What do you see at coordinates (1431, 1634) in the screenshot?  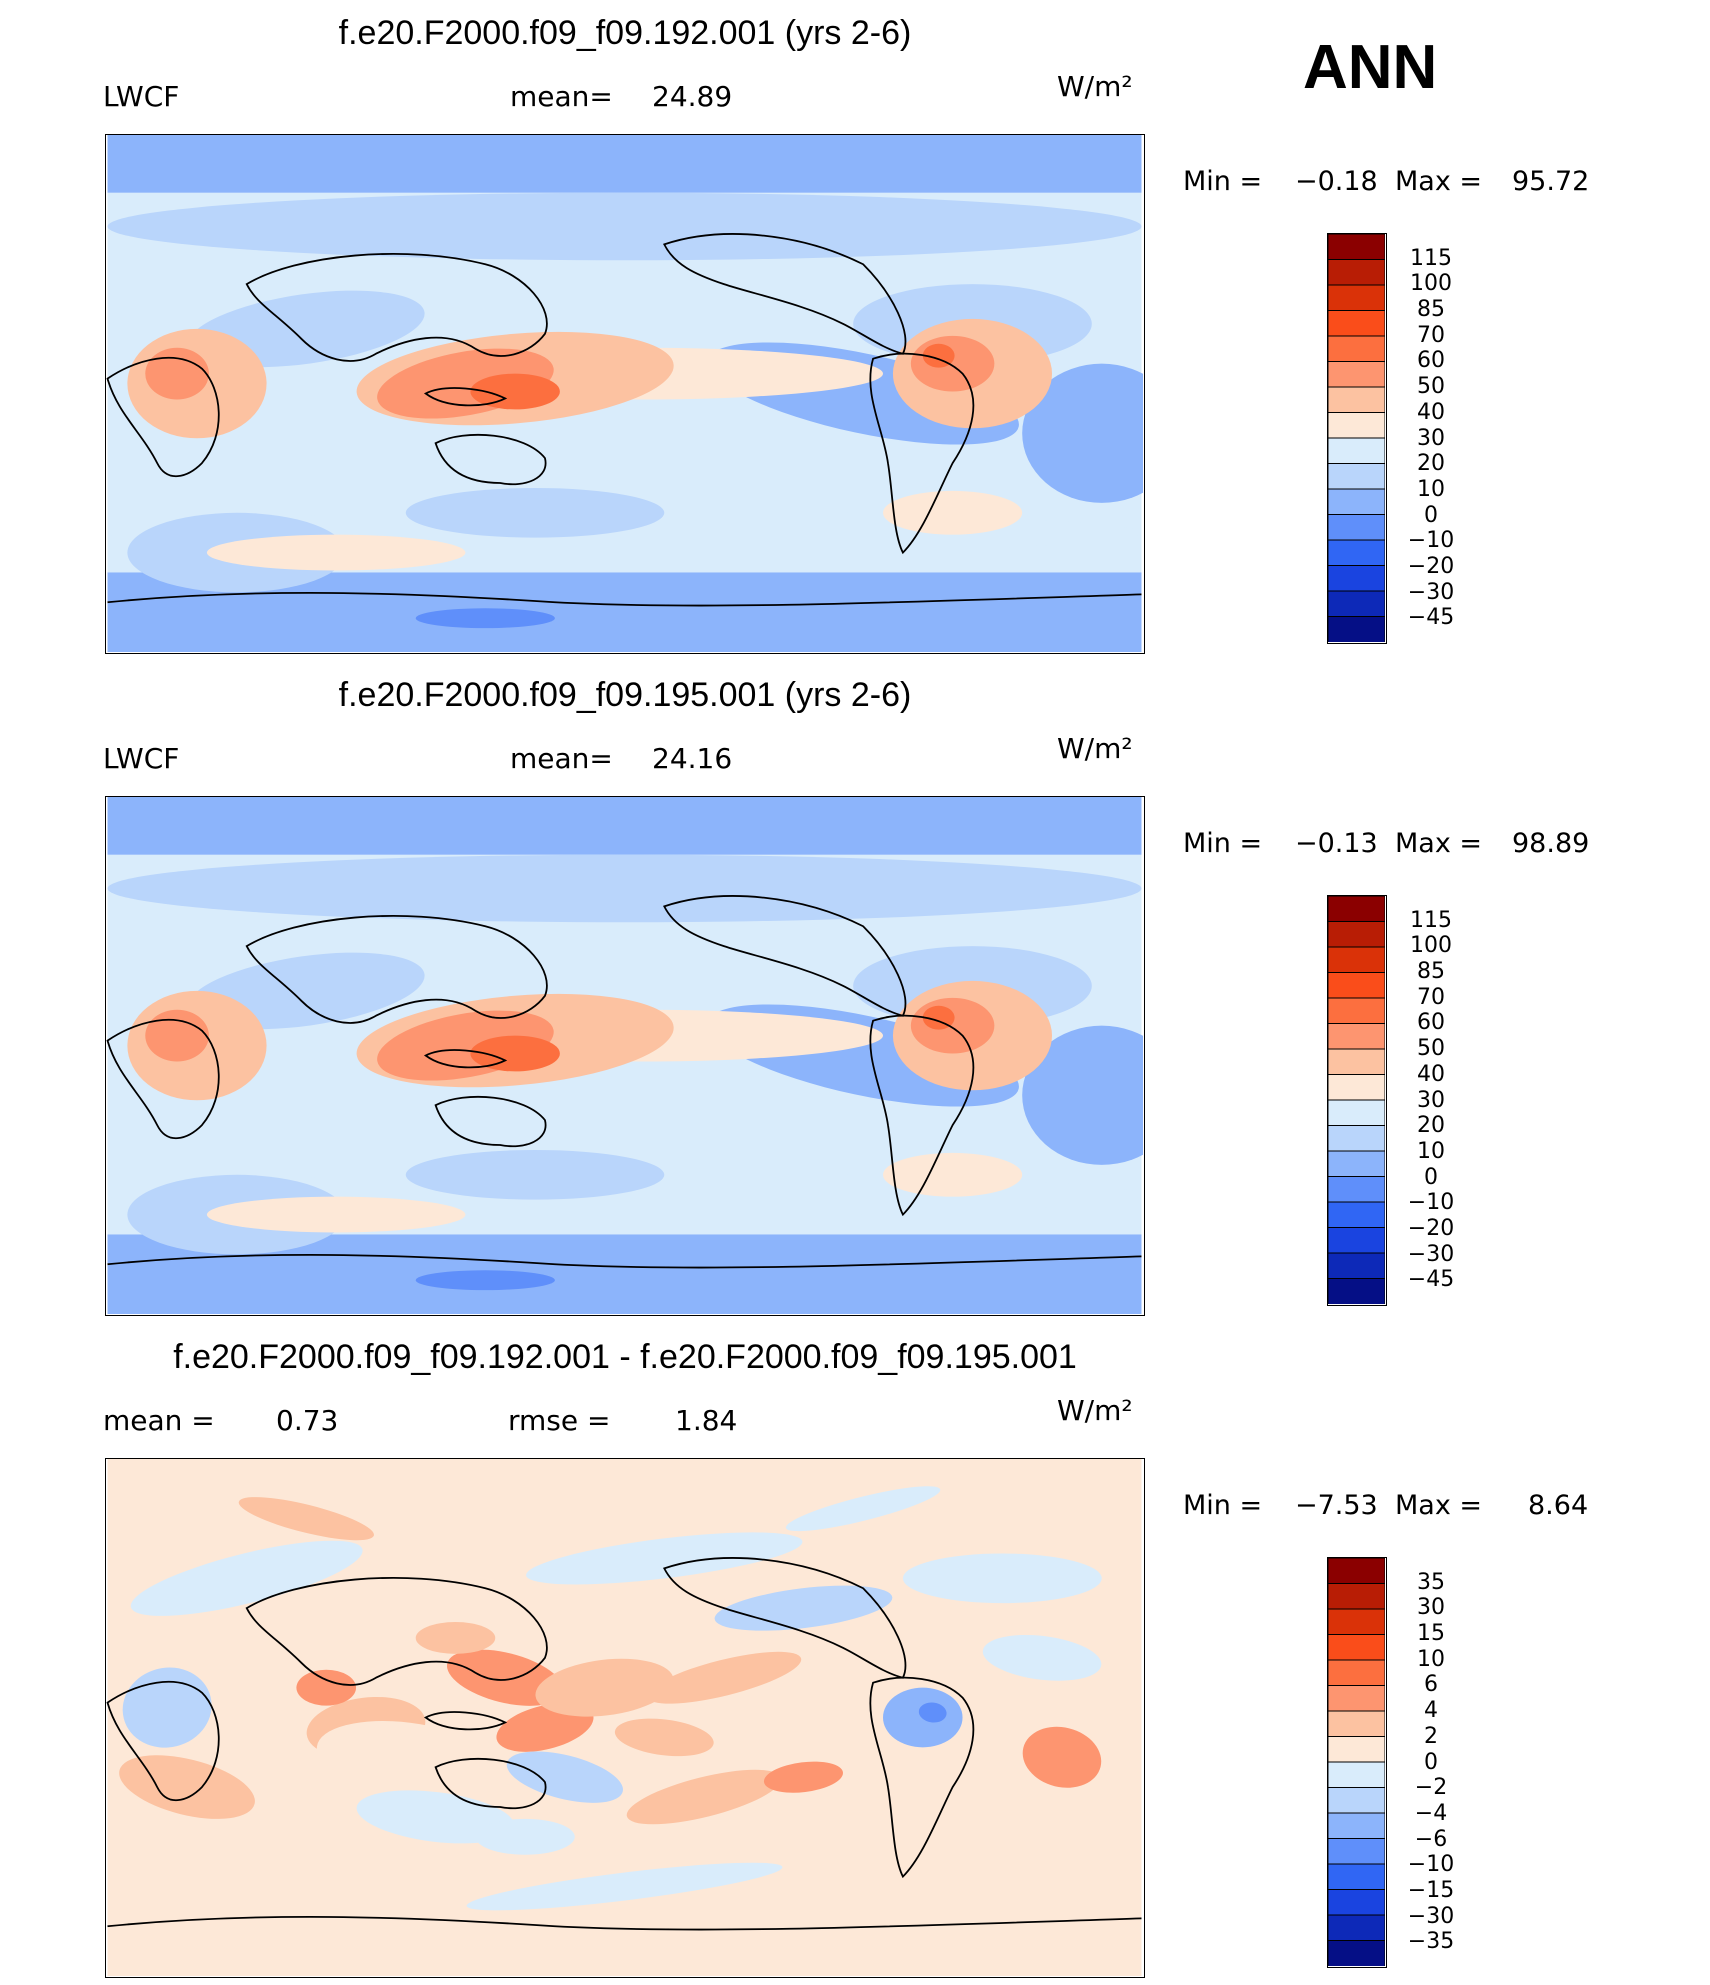 I see `colorbar-tick-label: 15` at bounding box center [1431, 1634].